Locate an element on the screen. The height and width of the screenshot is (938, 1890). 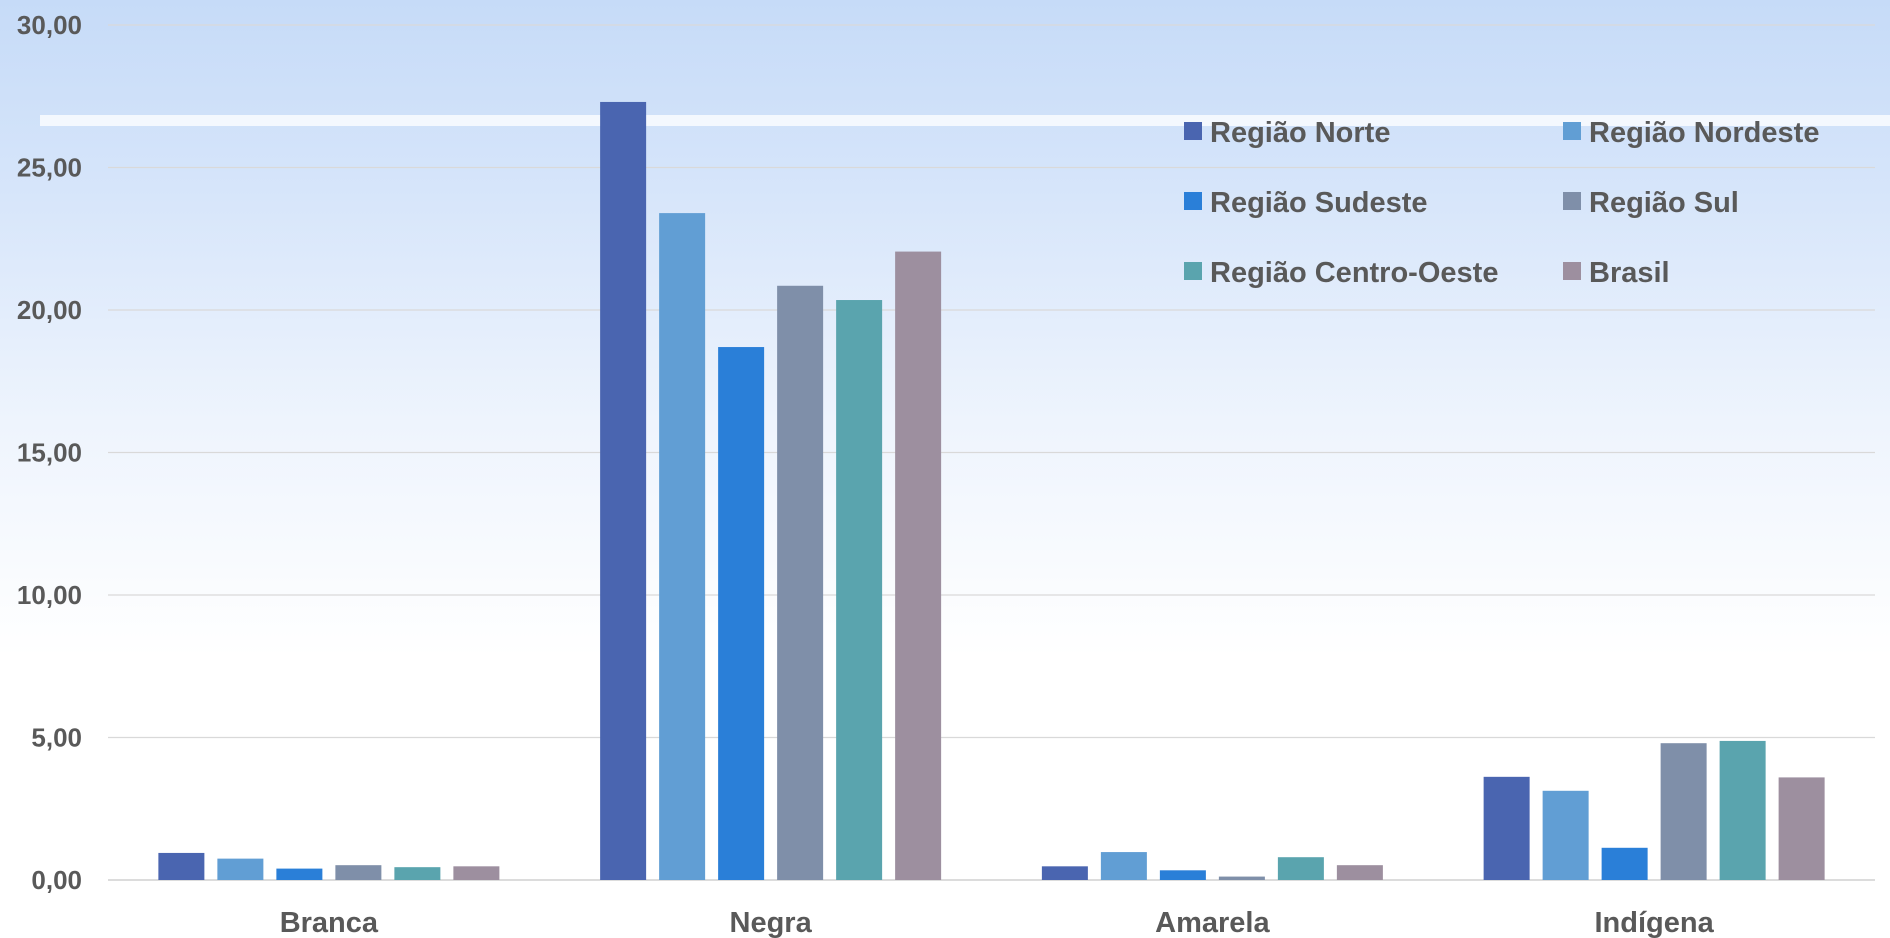
x-category-label: Branca is located at coordinates (329, 922).